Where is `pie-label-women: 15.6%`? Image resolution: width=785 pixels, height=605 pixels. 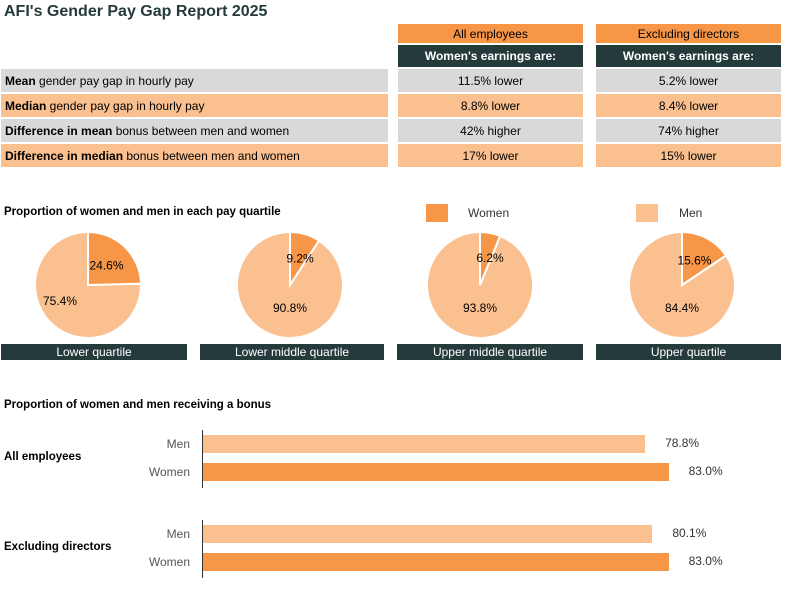 pie-label-women: 15.6% is located at coordinates (694, 261).